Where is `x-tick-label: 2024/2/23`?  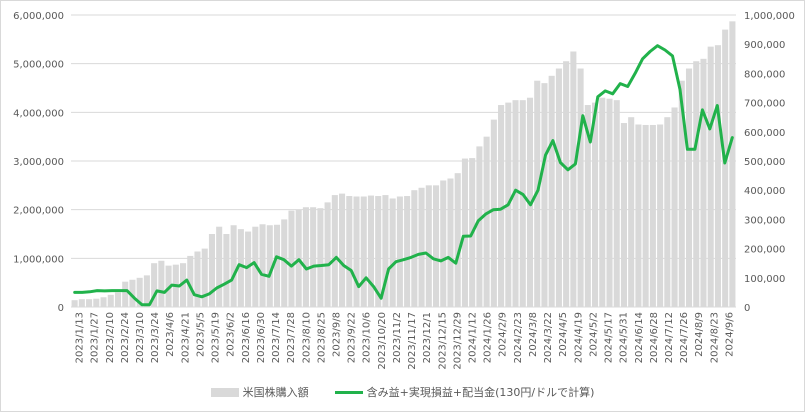
x-tick-label: 2024/2/23 is located at coordinates (518, 337).